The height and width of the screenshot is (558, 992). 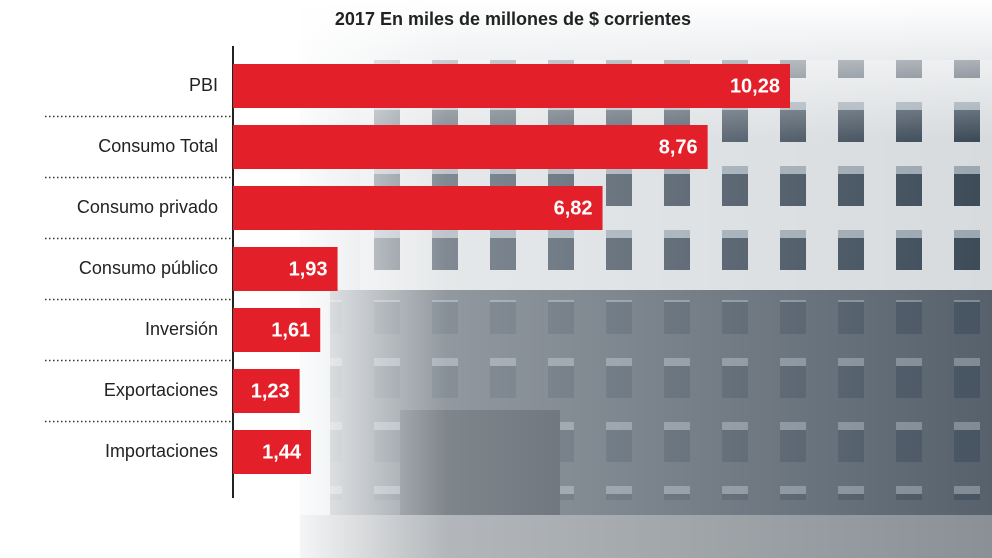 I want to click on value-label: 10,28, so click(x=755, y=86).